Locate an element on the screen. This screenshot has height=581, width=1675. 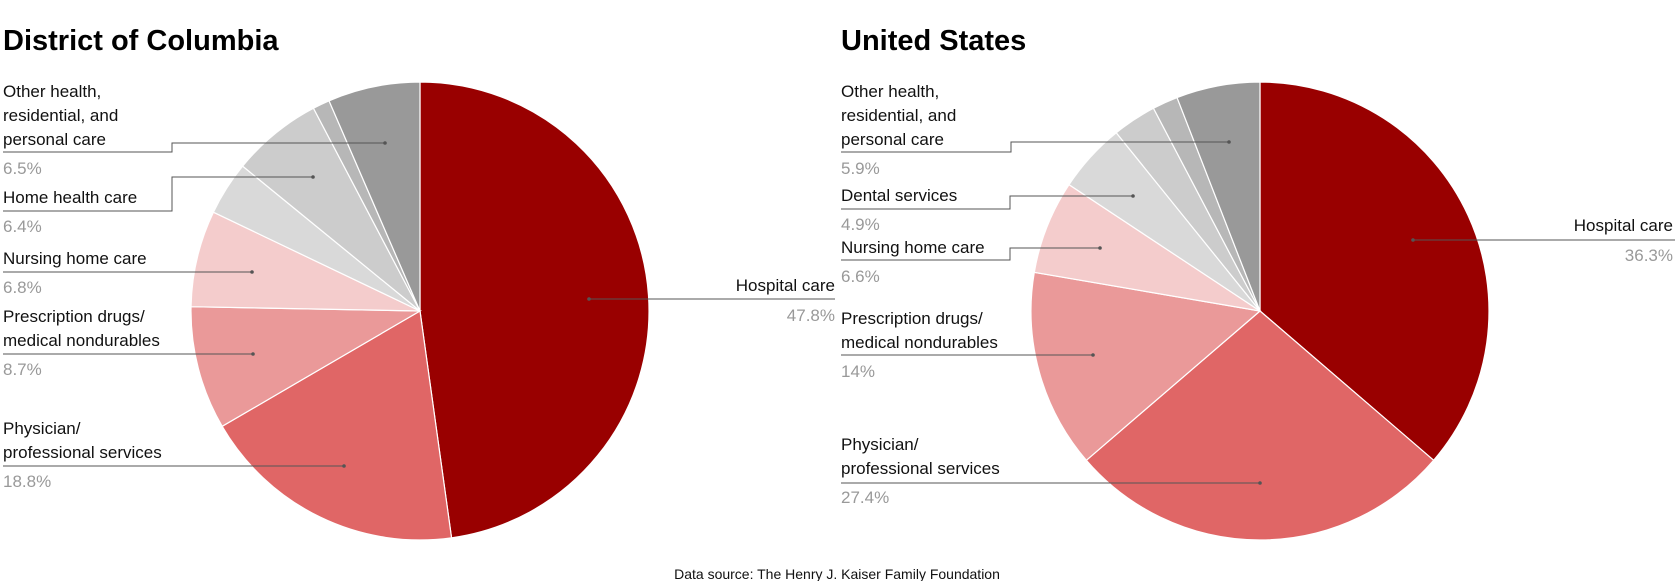
us-leader-dots is located at coordinates (1253, 312).